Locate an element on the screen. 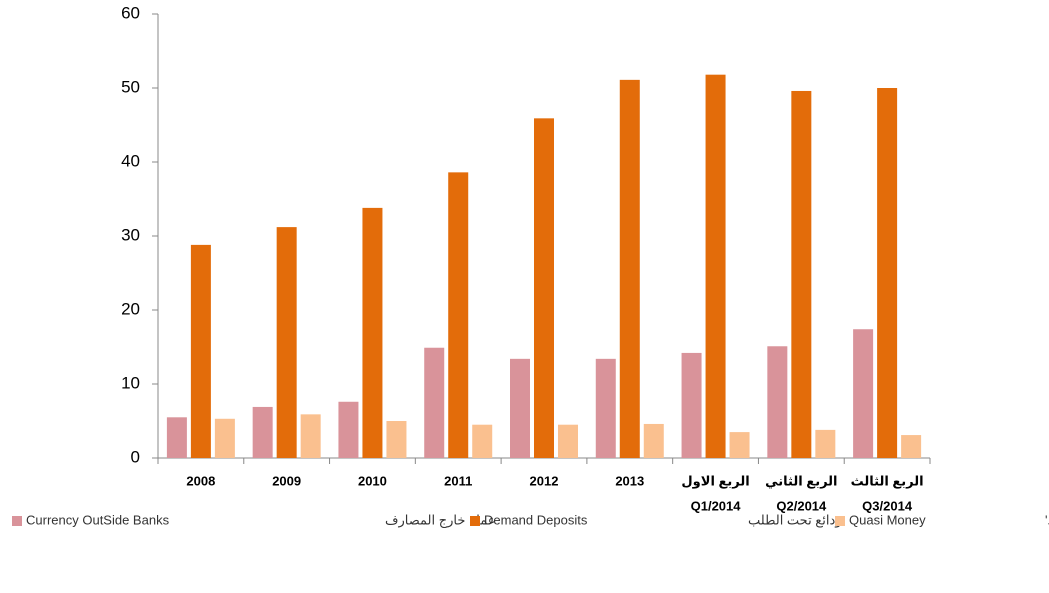 Image resolution: width=1049 pixels, height=593 pixels. y-tick-label: 30 is located at coordinates (130, 234).